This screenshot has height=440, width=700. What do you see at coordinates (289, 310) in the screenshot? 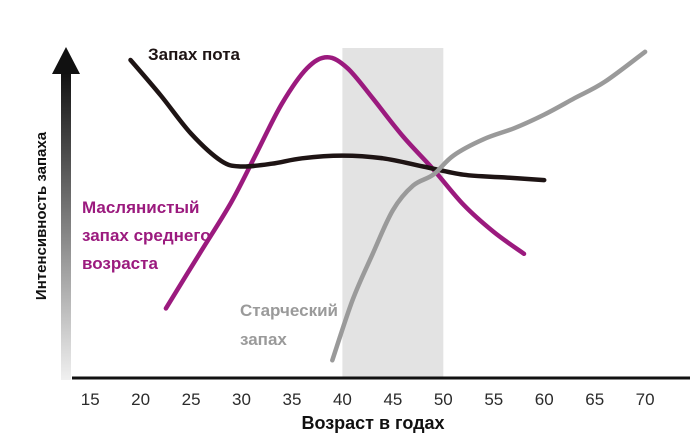
I see `series-label-line: Старческий` at bounding box center [289, 310].